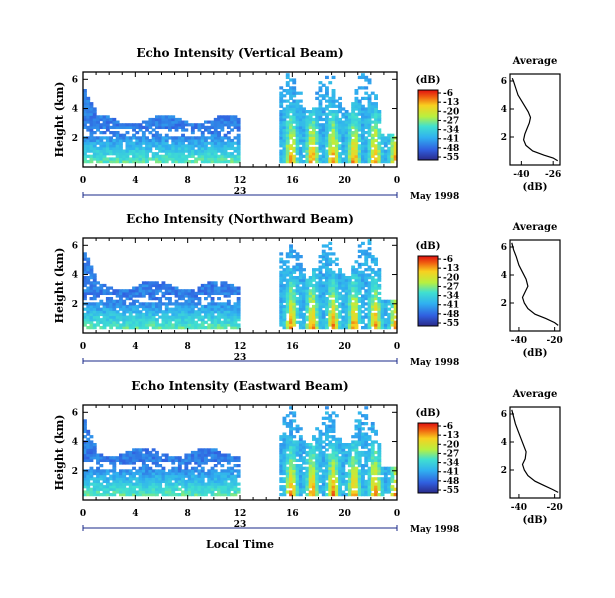 The height and width of the screenshot is (598, 615). Describe the element at coordinates (451, 324) in the screenshot. I see `colorbar-tick-label: -55` at that location.